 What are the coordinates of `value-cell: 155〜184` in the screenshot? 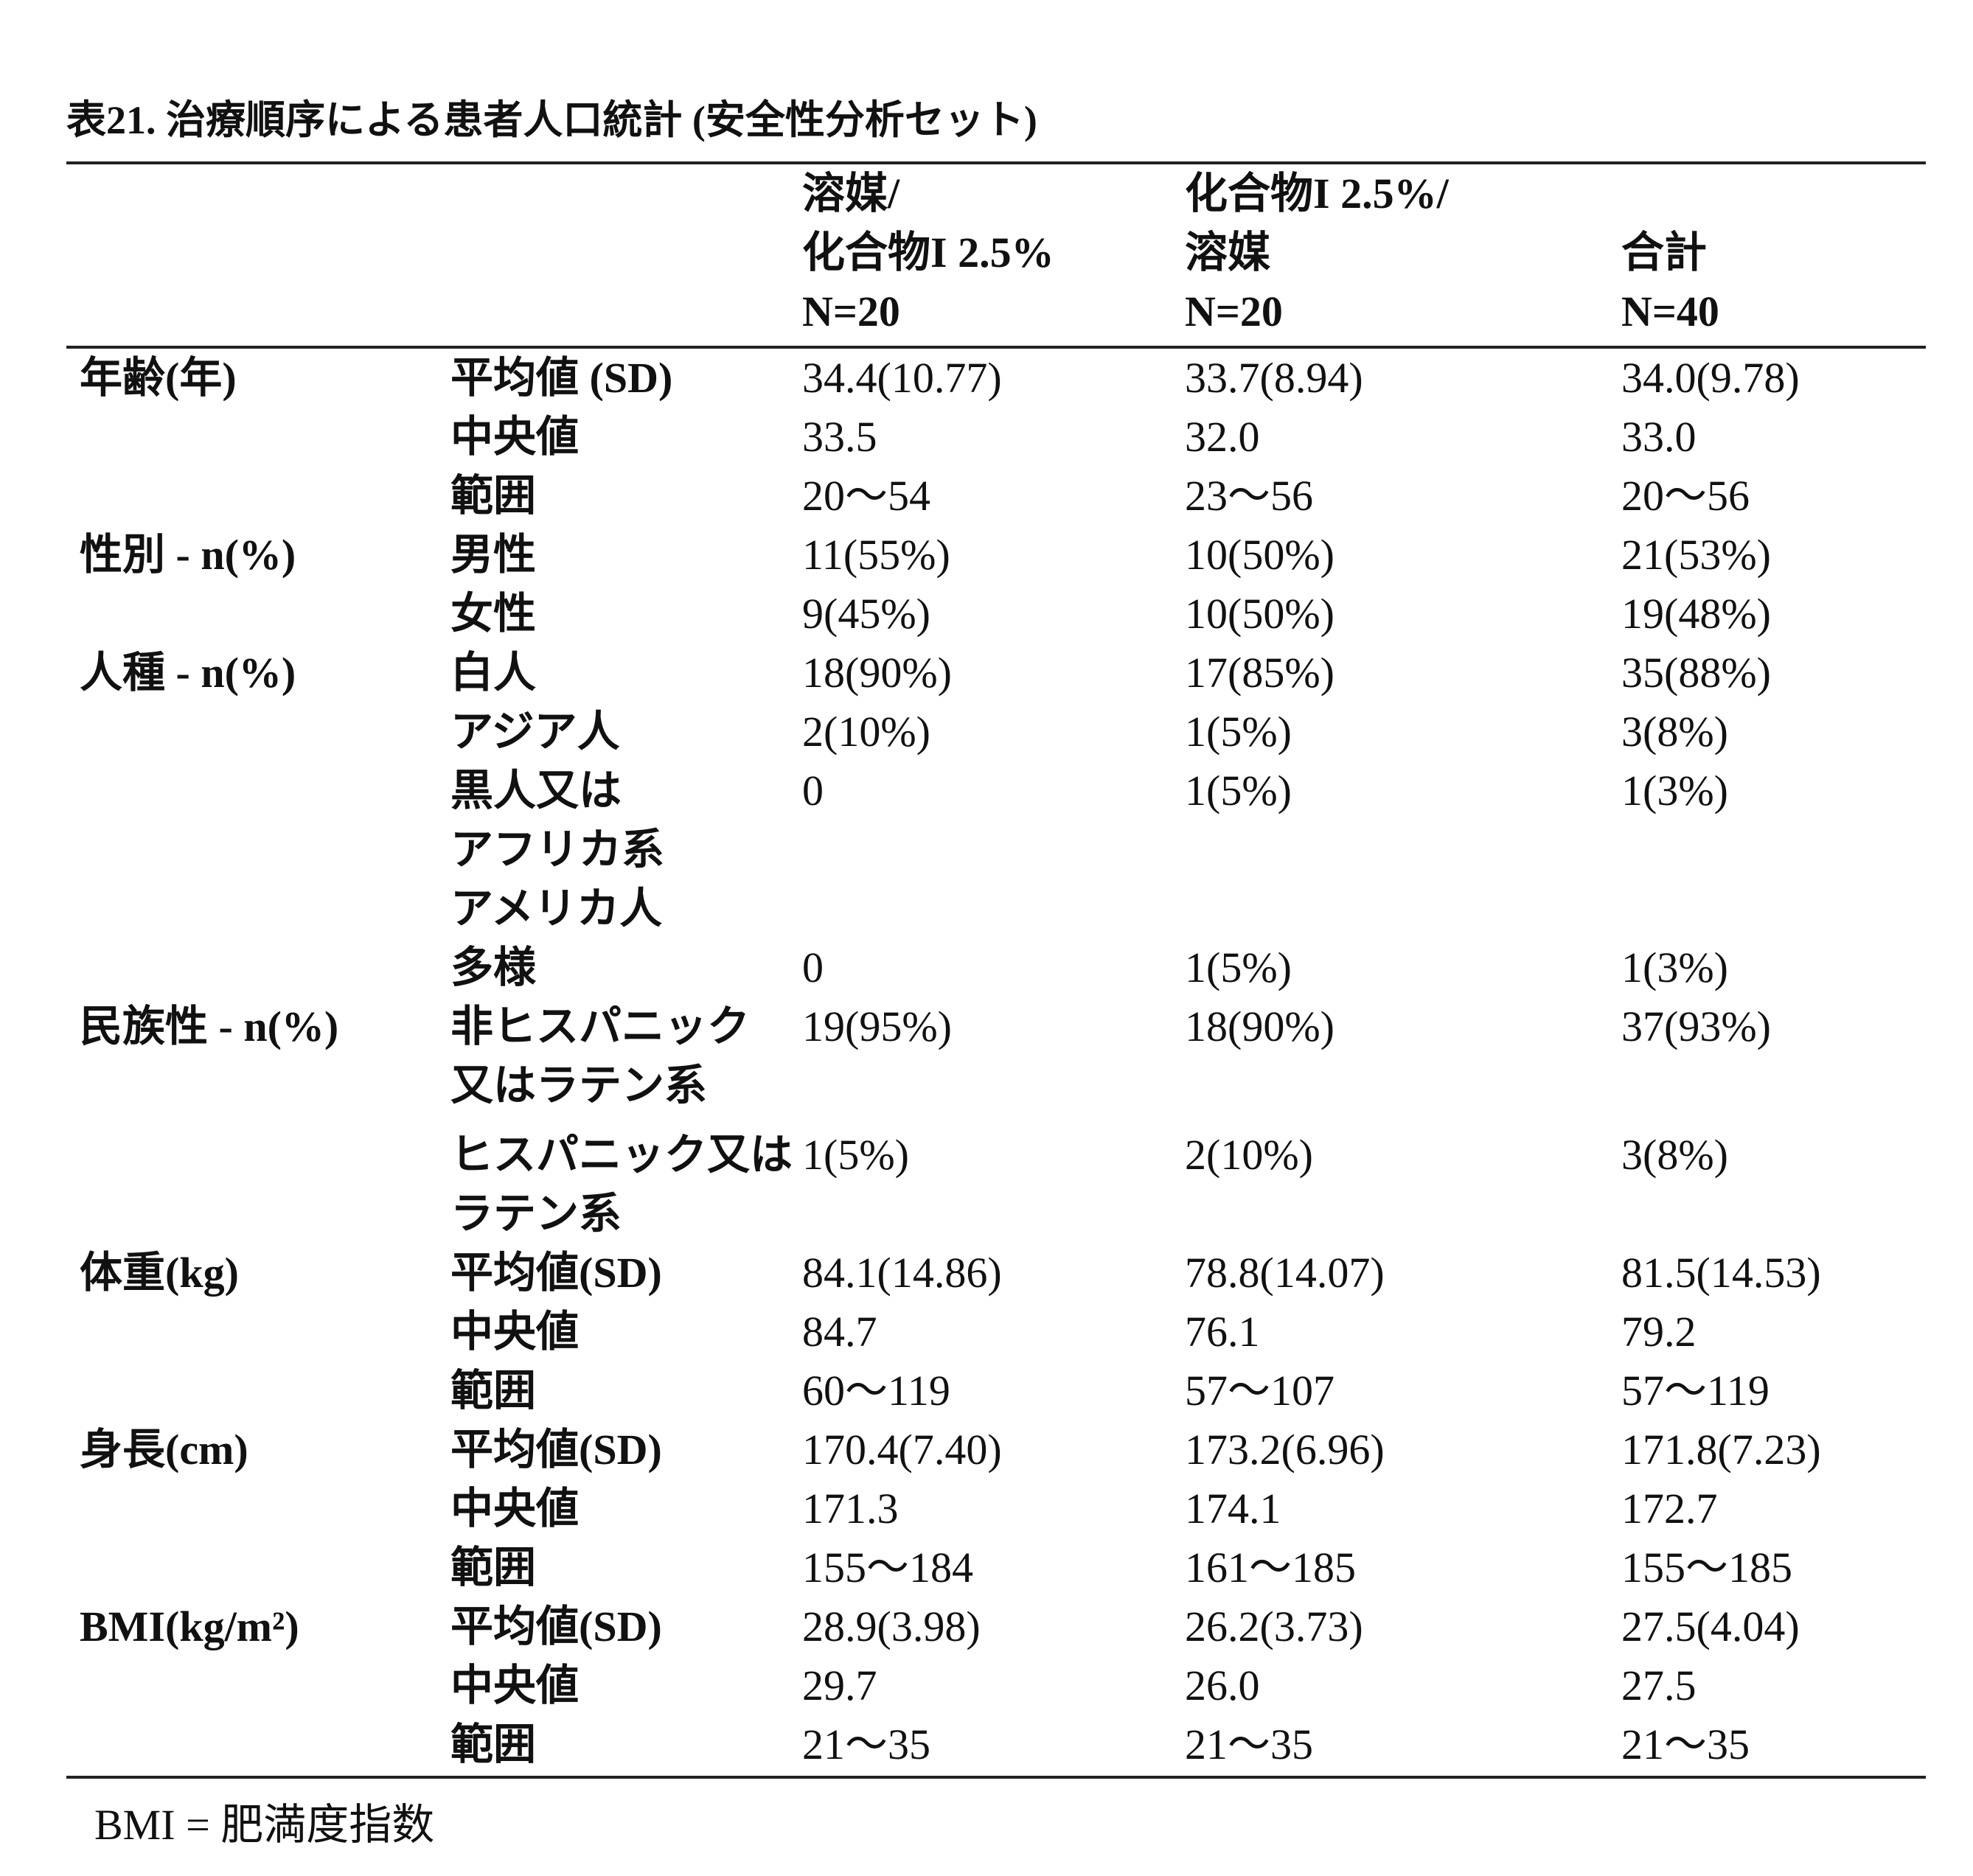 It's located at (994, 1568).